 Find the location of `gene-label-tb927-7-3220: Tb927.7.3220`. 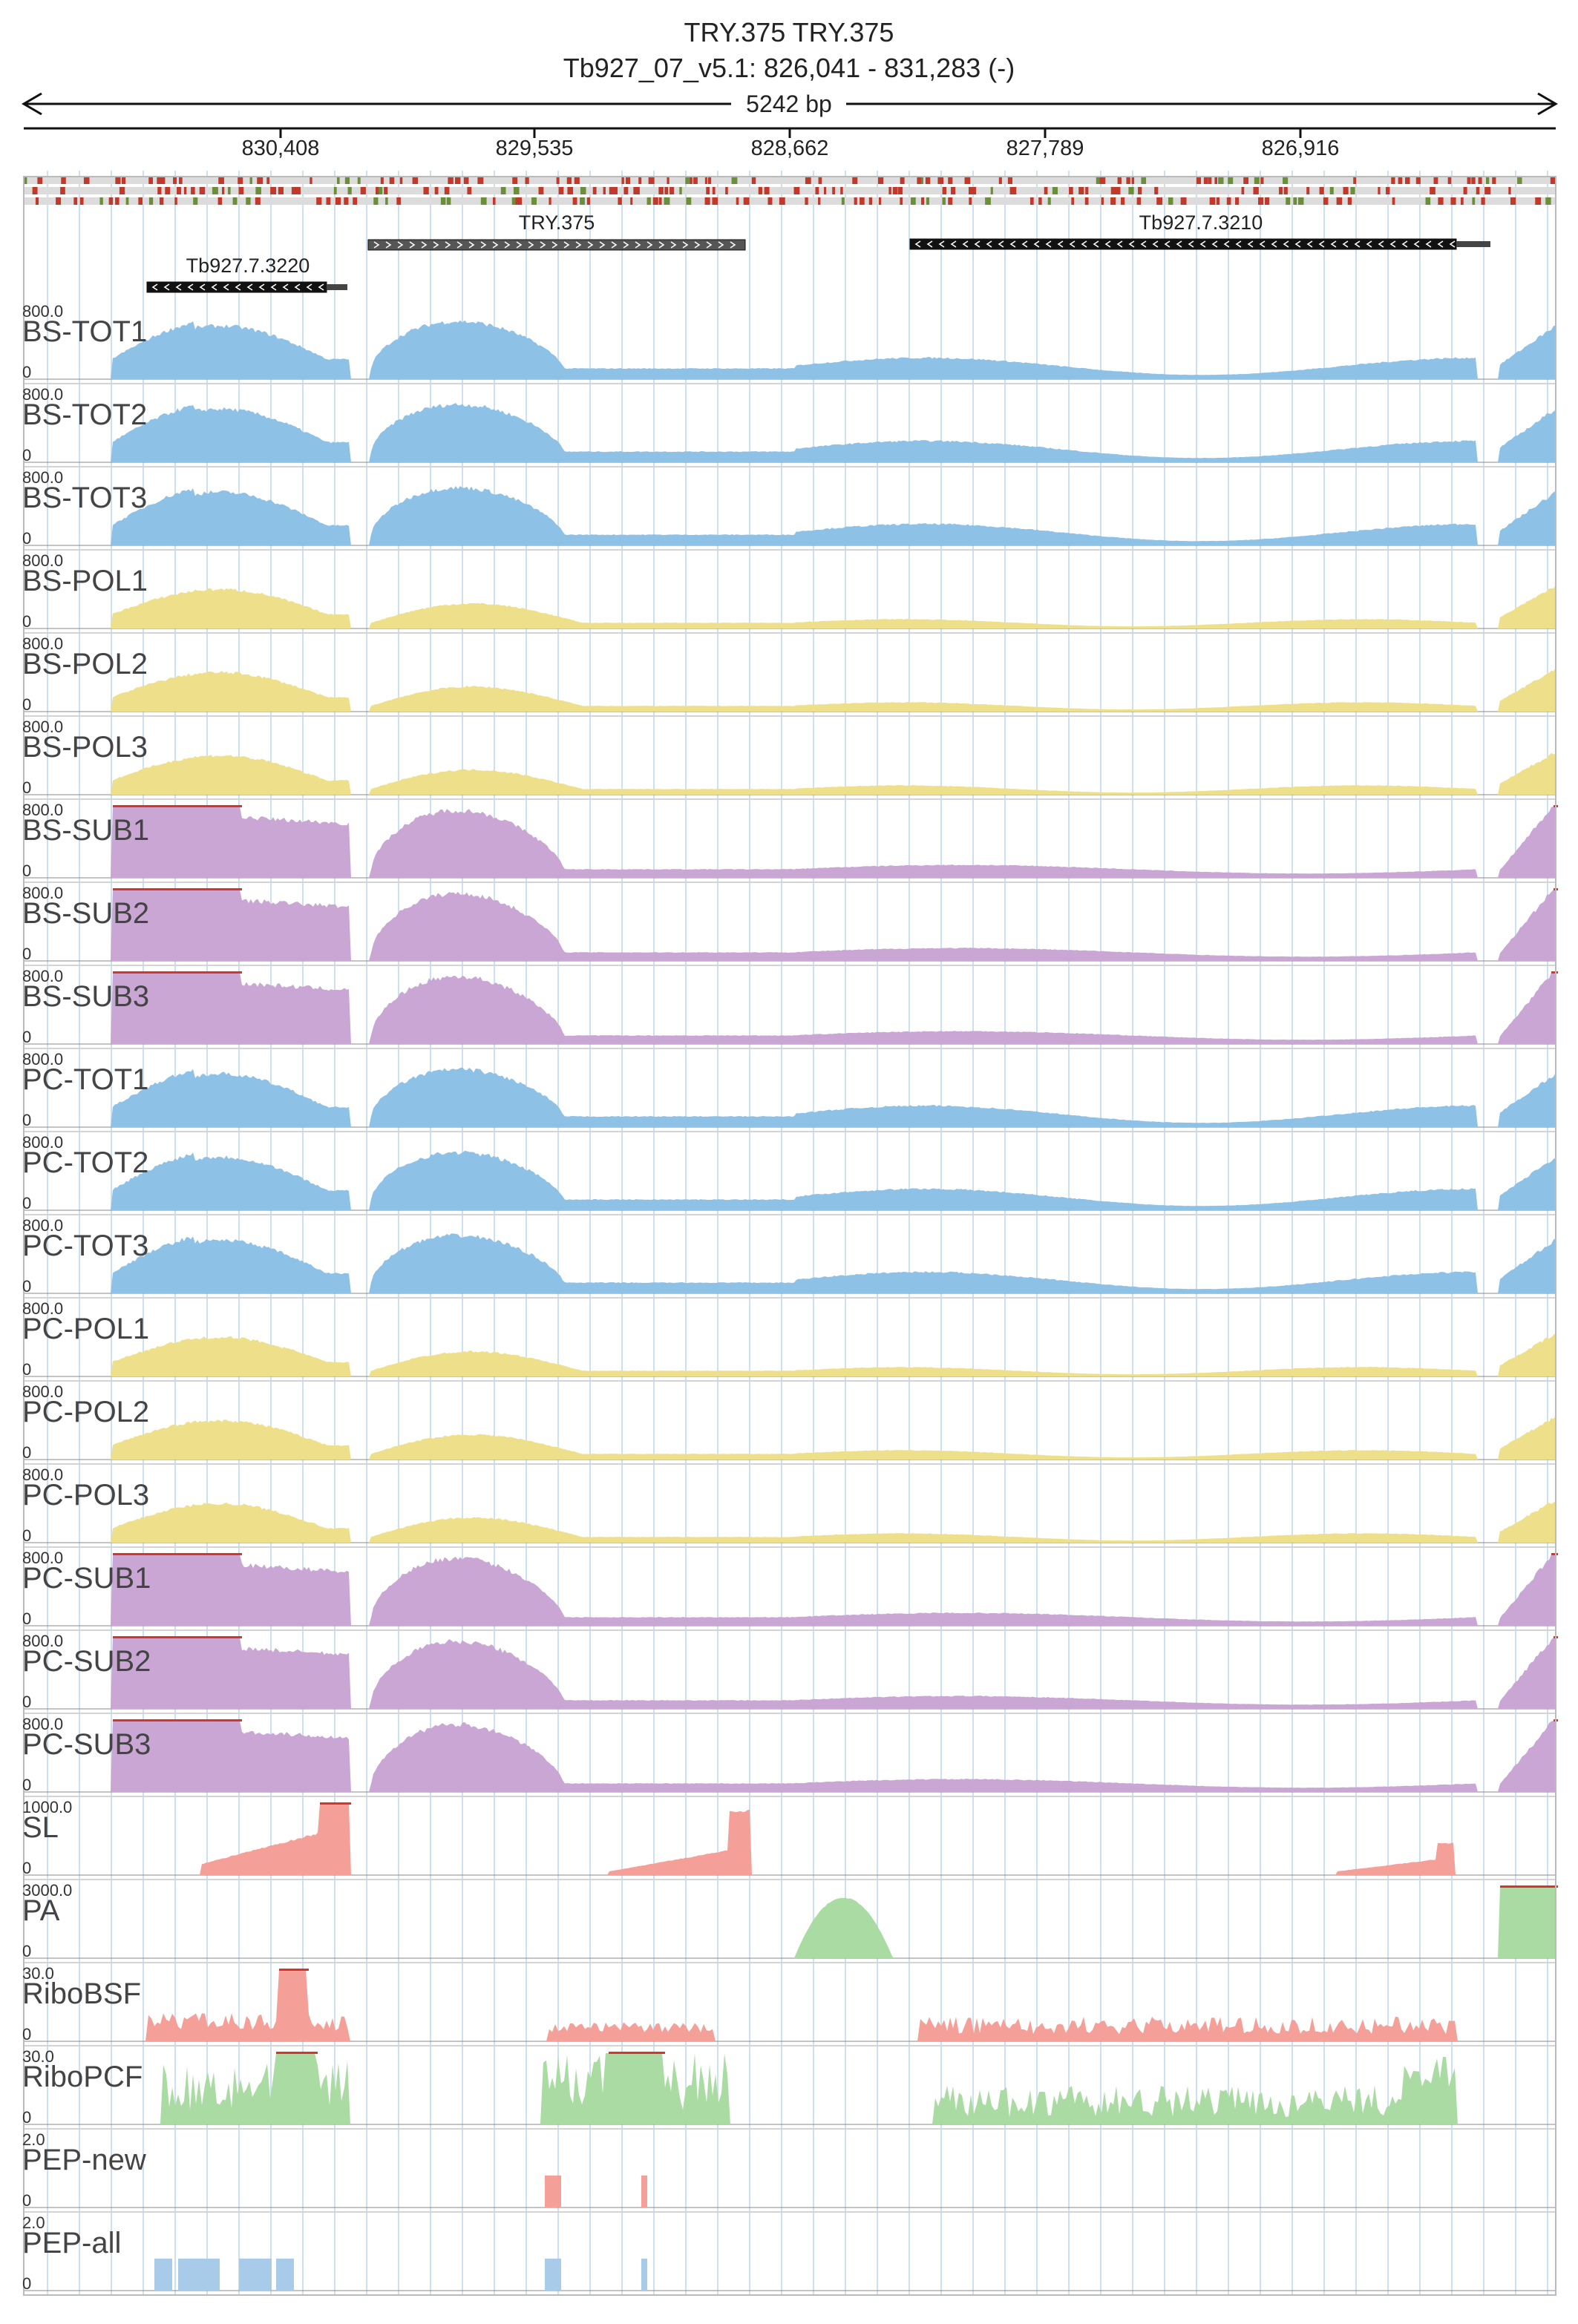

gene-label-tb927-7-3220: Tb927.7.3220 is located at coordinates (248, 266).